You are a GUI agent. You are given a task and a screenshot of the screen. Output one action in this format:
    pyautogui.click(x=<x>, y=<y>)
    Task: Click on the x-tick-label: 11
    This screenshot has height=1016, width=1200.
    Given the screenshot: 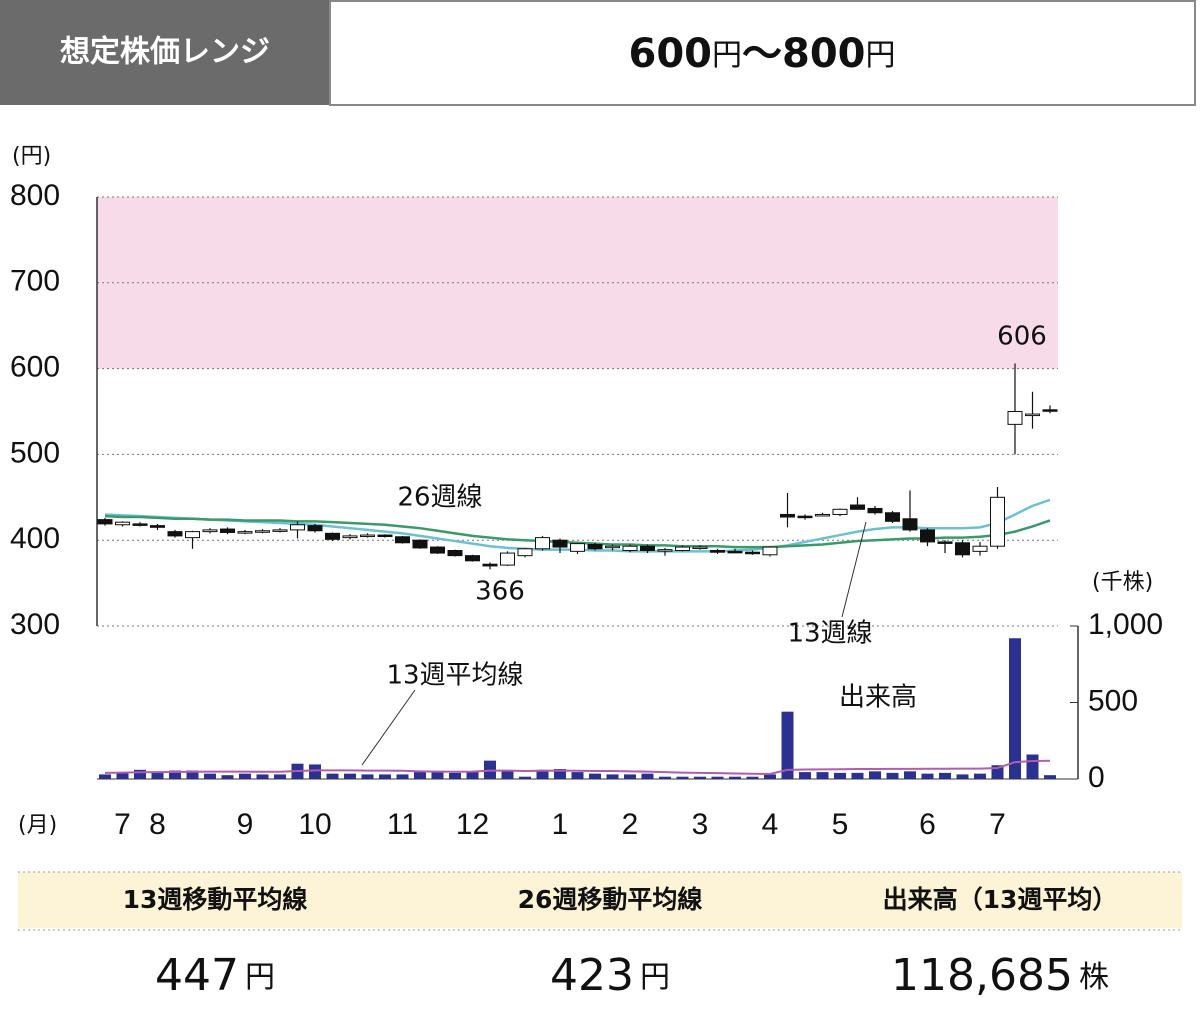 What is the action you would take?
    pyautogui.click(x=402, y=824)
    